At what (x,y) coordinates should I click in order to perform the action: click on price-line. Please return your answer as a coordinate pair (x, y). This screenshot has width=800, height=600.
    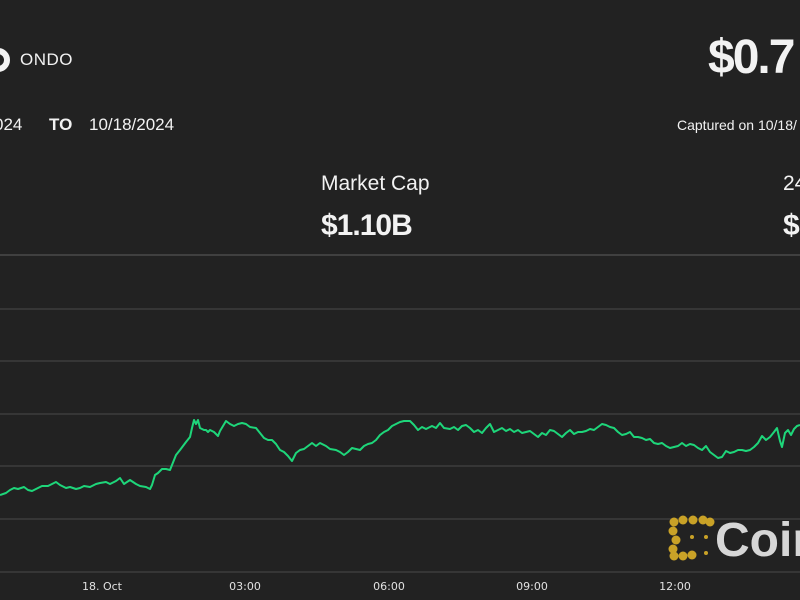
    Looking at the image, I should click on (400, 457).